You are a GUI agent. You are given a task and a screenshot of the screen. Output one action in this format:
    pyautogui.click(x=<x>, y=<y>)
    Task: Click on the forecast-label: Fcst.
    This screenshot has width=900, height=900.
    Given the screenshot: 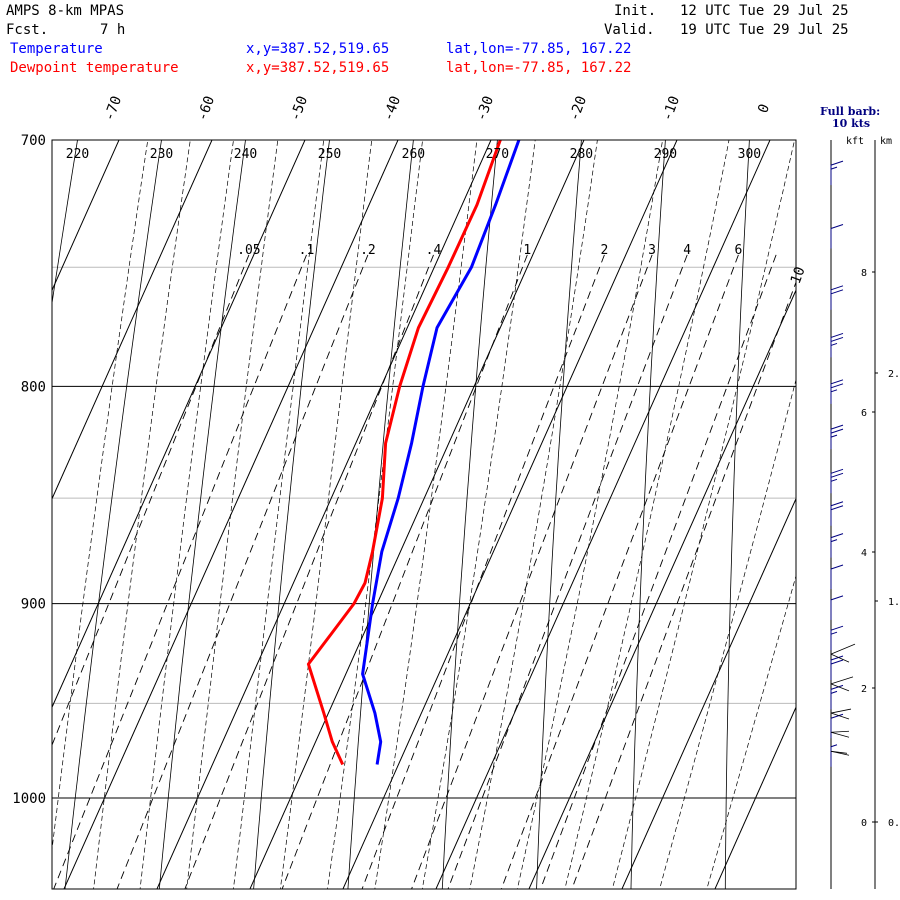 What is the action you would take?
    pyautogui.click(x=27, y=30)
    